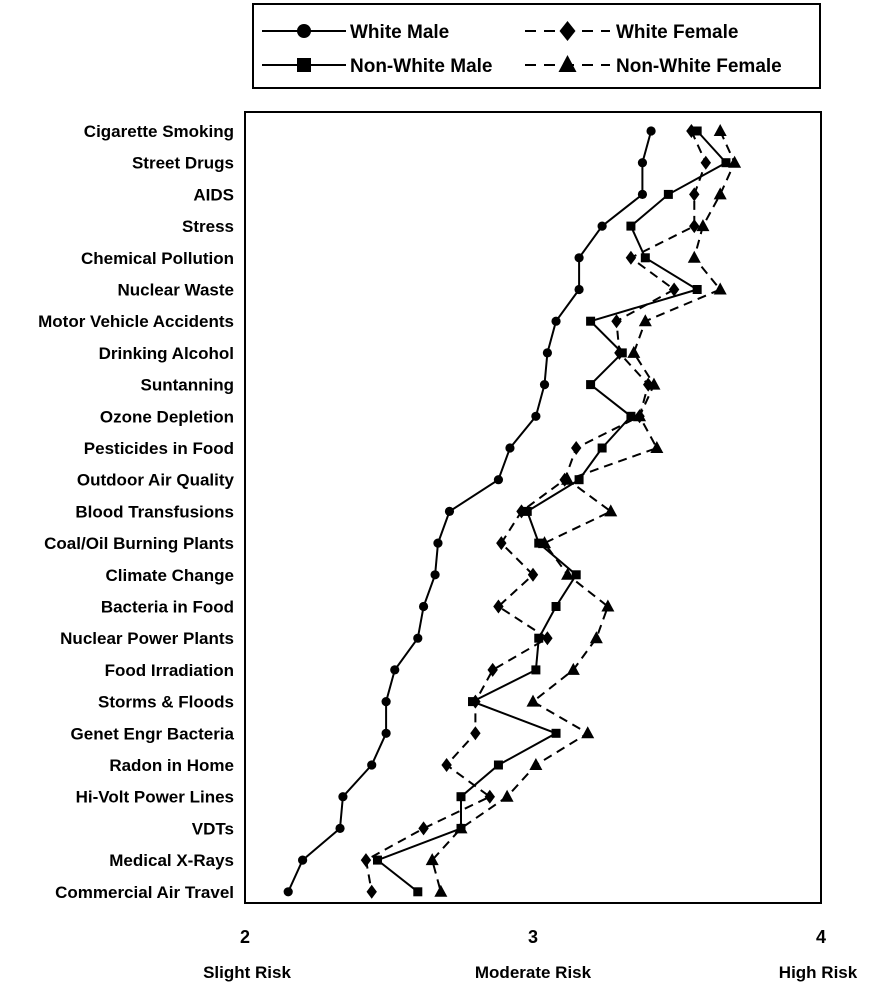  I want to click on legend-entry-non-white-female: Non-White Female, so click(653, 66).